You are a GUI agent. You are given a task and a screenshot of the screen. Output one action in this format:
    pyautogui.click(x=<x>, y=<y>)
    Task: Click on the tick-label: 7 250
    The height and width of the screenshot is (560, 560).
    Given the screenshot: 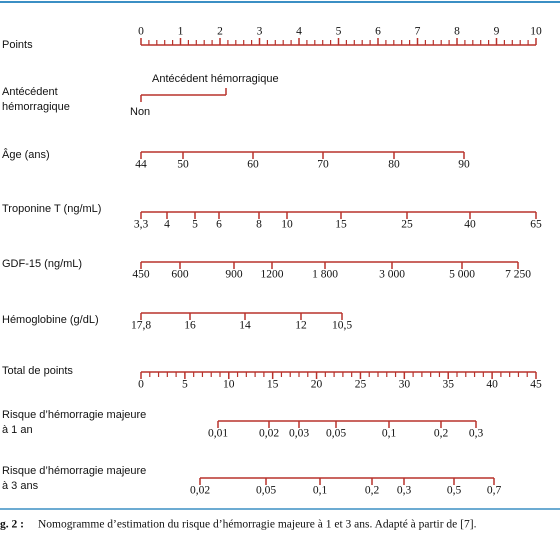 What is the action you would take?
    pyautogui.click(x=518, y=275)
    